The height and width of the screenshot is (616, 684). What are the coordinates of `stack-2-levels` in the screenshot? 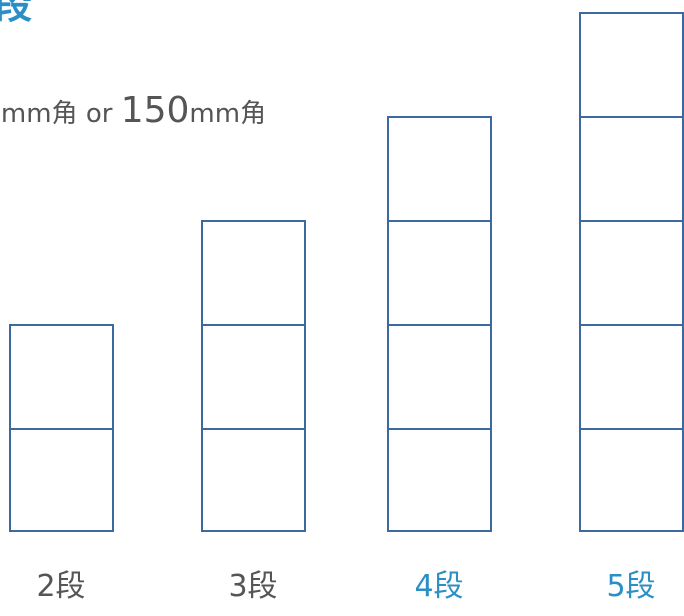 It's located at (61, 428).